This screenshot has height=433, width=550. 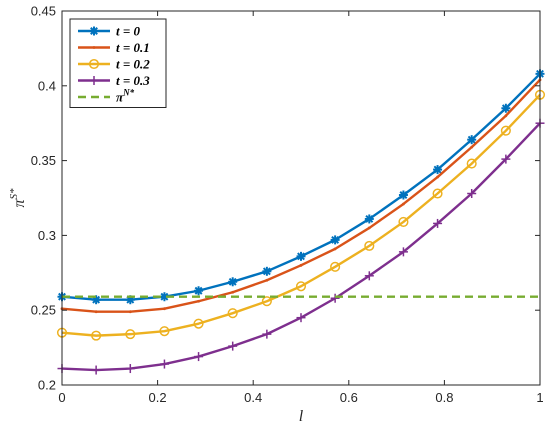 I want to click on y-tick-label: 0.2, so click(x=47, y=385).